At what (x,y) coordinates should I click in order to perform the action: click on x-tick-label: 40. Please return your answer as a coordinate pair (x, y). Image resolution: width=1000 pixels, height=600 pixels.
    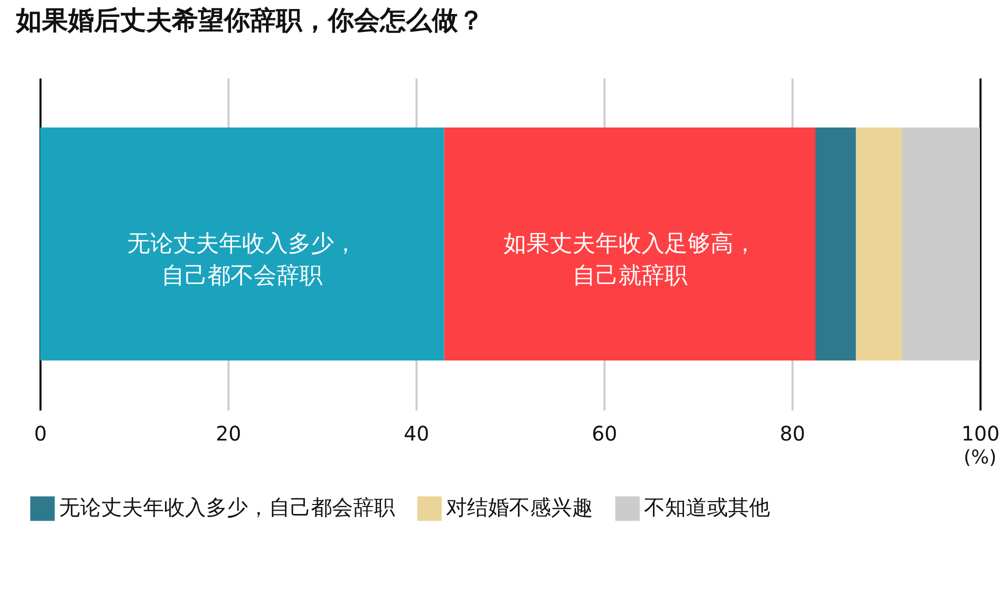
    Looking at the image, I should click on (417, 434).